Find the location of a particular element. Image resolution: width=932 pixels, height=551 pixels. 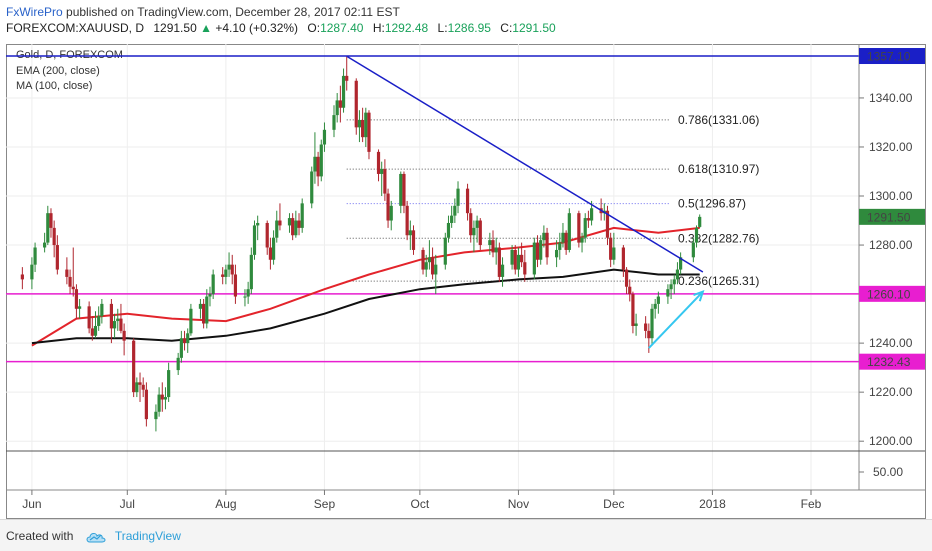

tradingview-link: TradingView is located at coordinates (147, 536).